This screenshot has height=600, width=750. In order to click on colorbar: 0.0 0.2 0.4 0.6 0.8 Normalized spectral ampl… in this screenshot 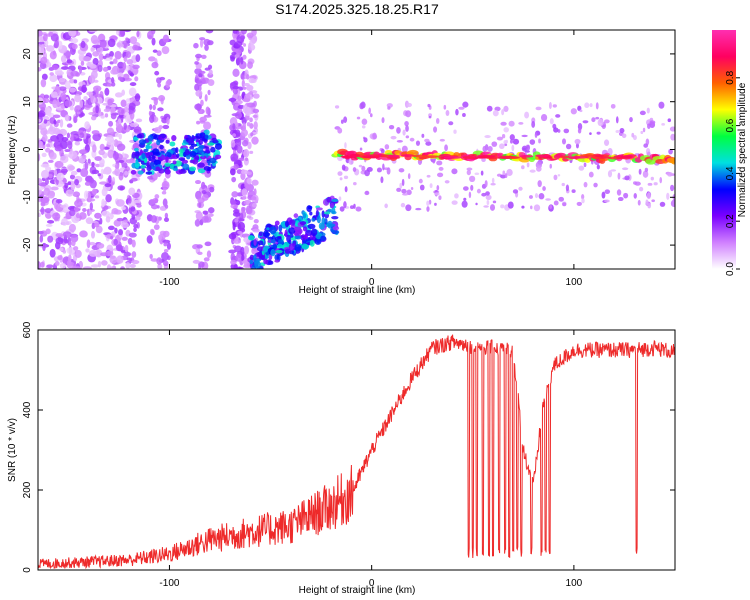, I will do `click(730, 153)`.